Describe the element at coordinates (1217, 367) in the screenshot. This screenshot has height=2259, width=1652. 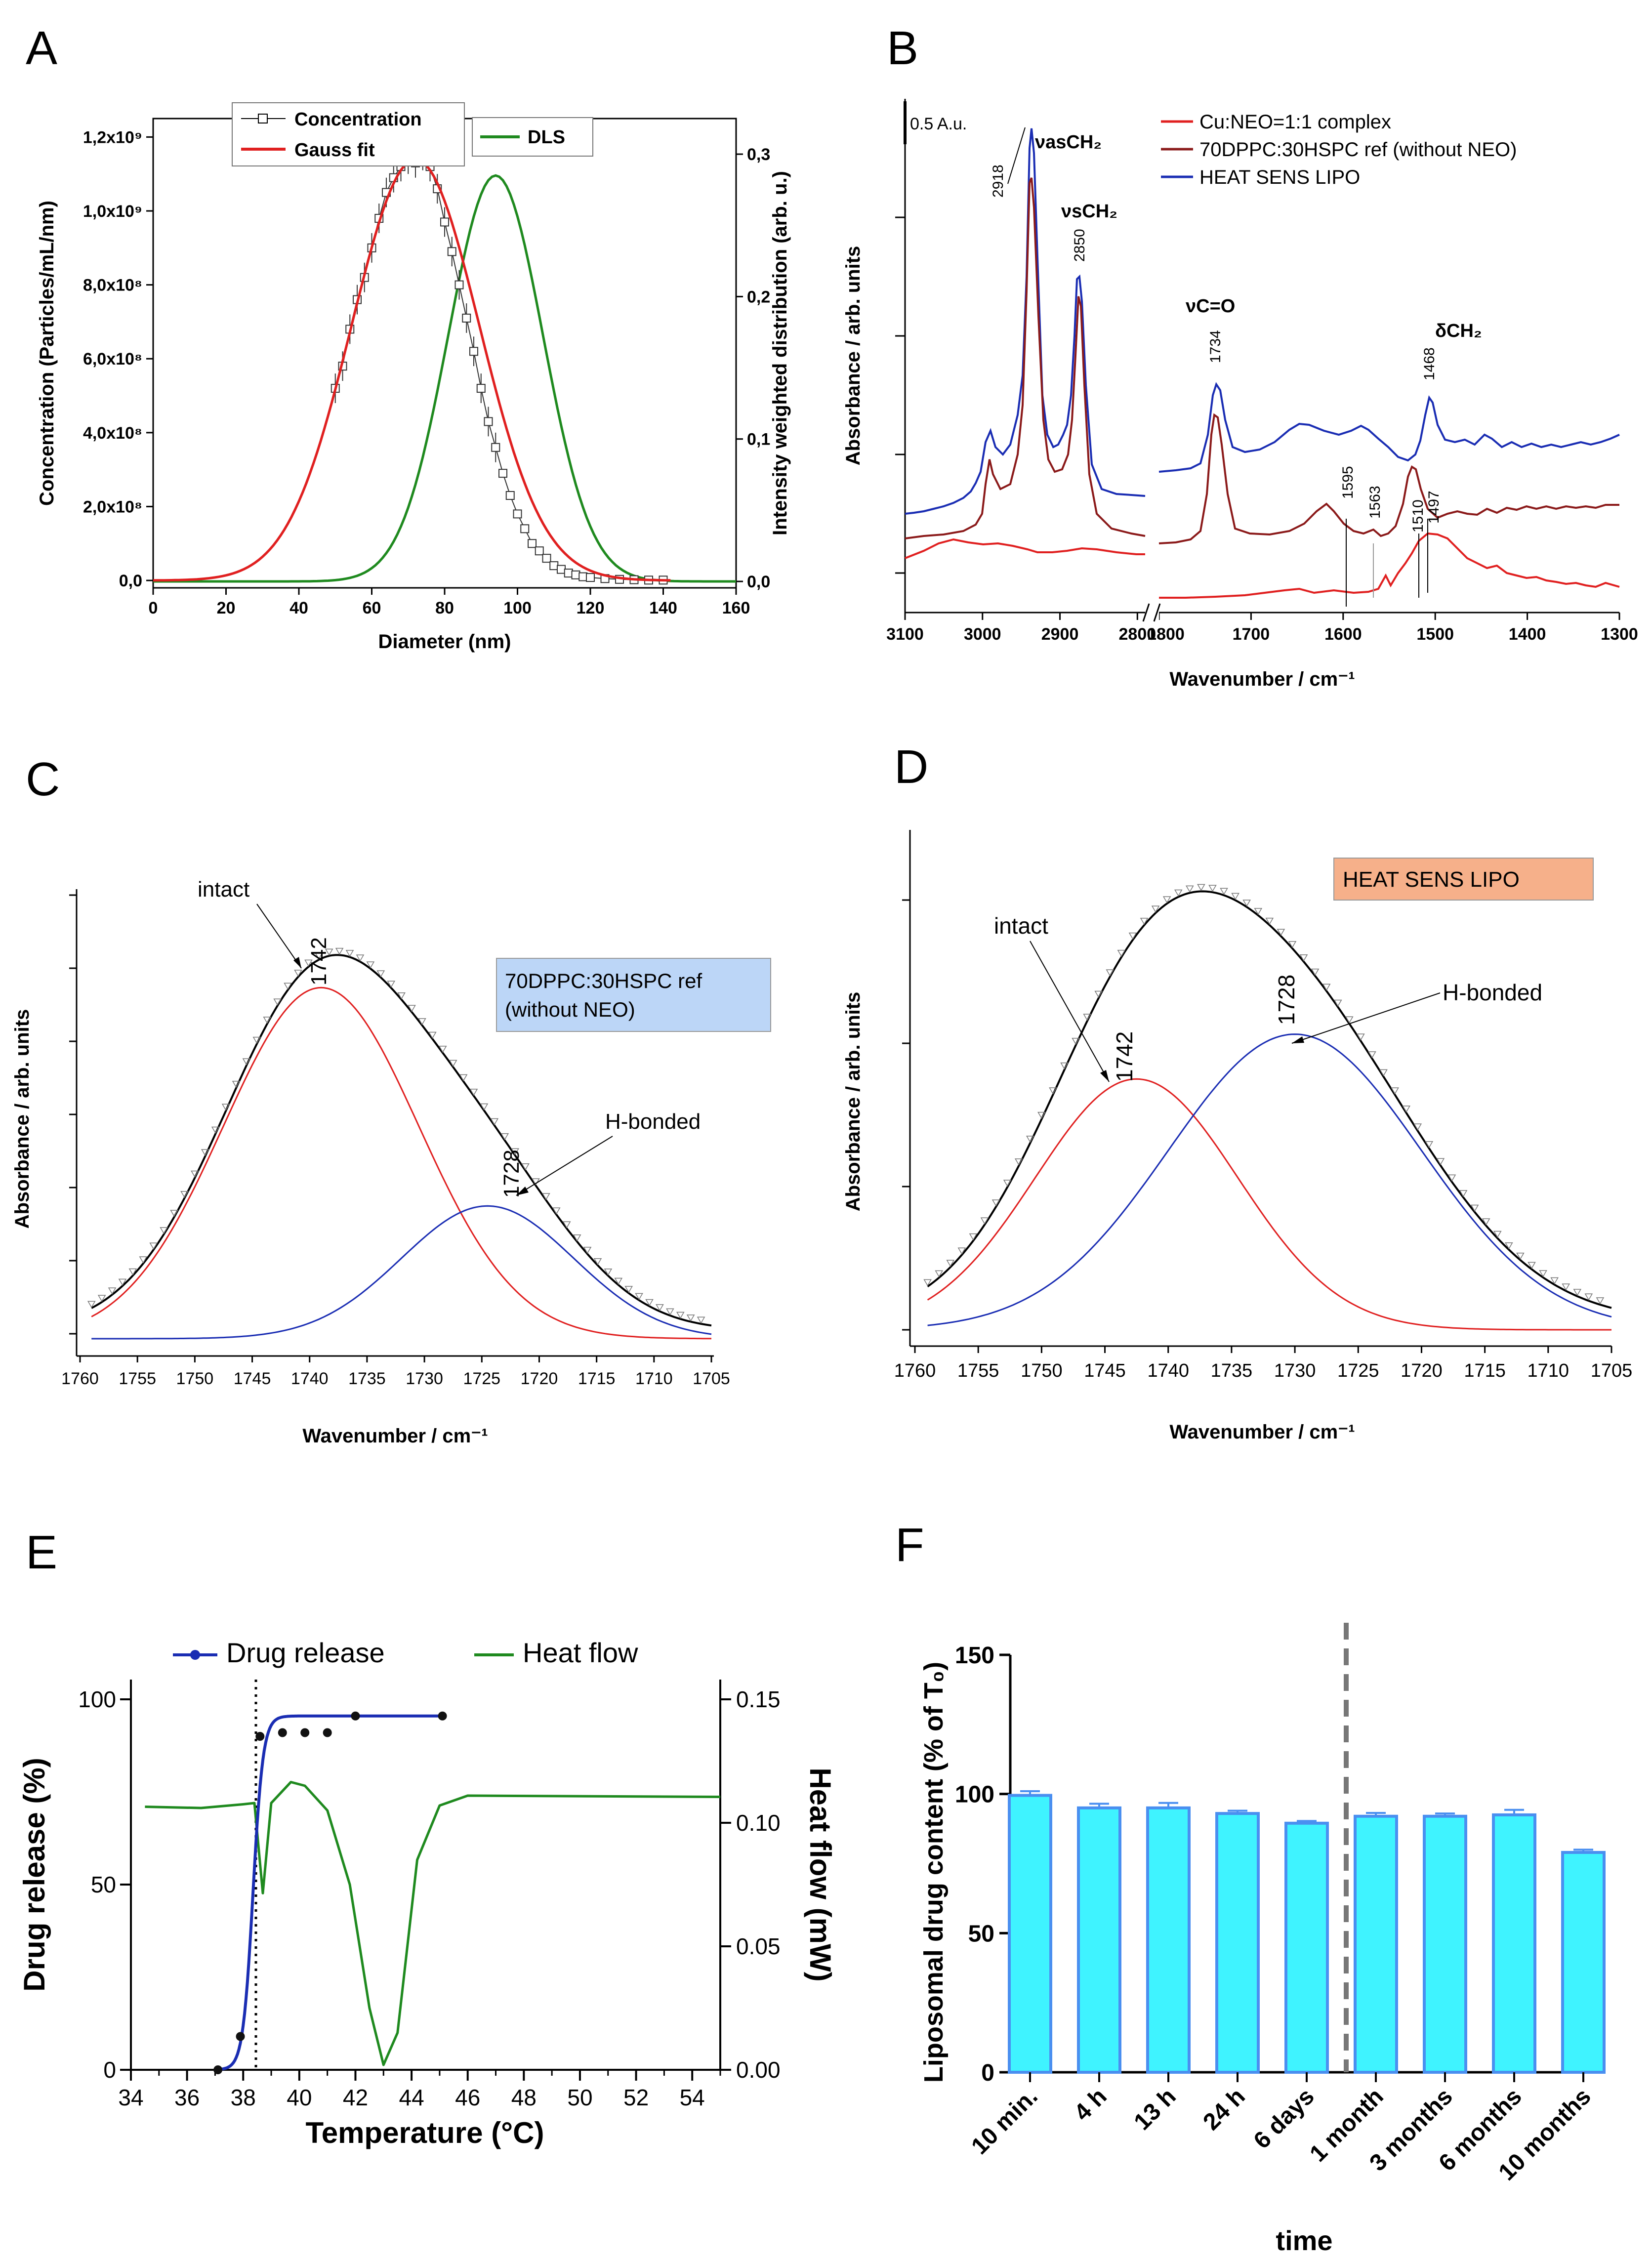
I see `panel-b-peak-markers` at that location.